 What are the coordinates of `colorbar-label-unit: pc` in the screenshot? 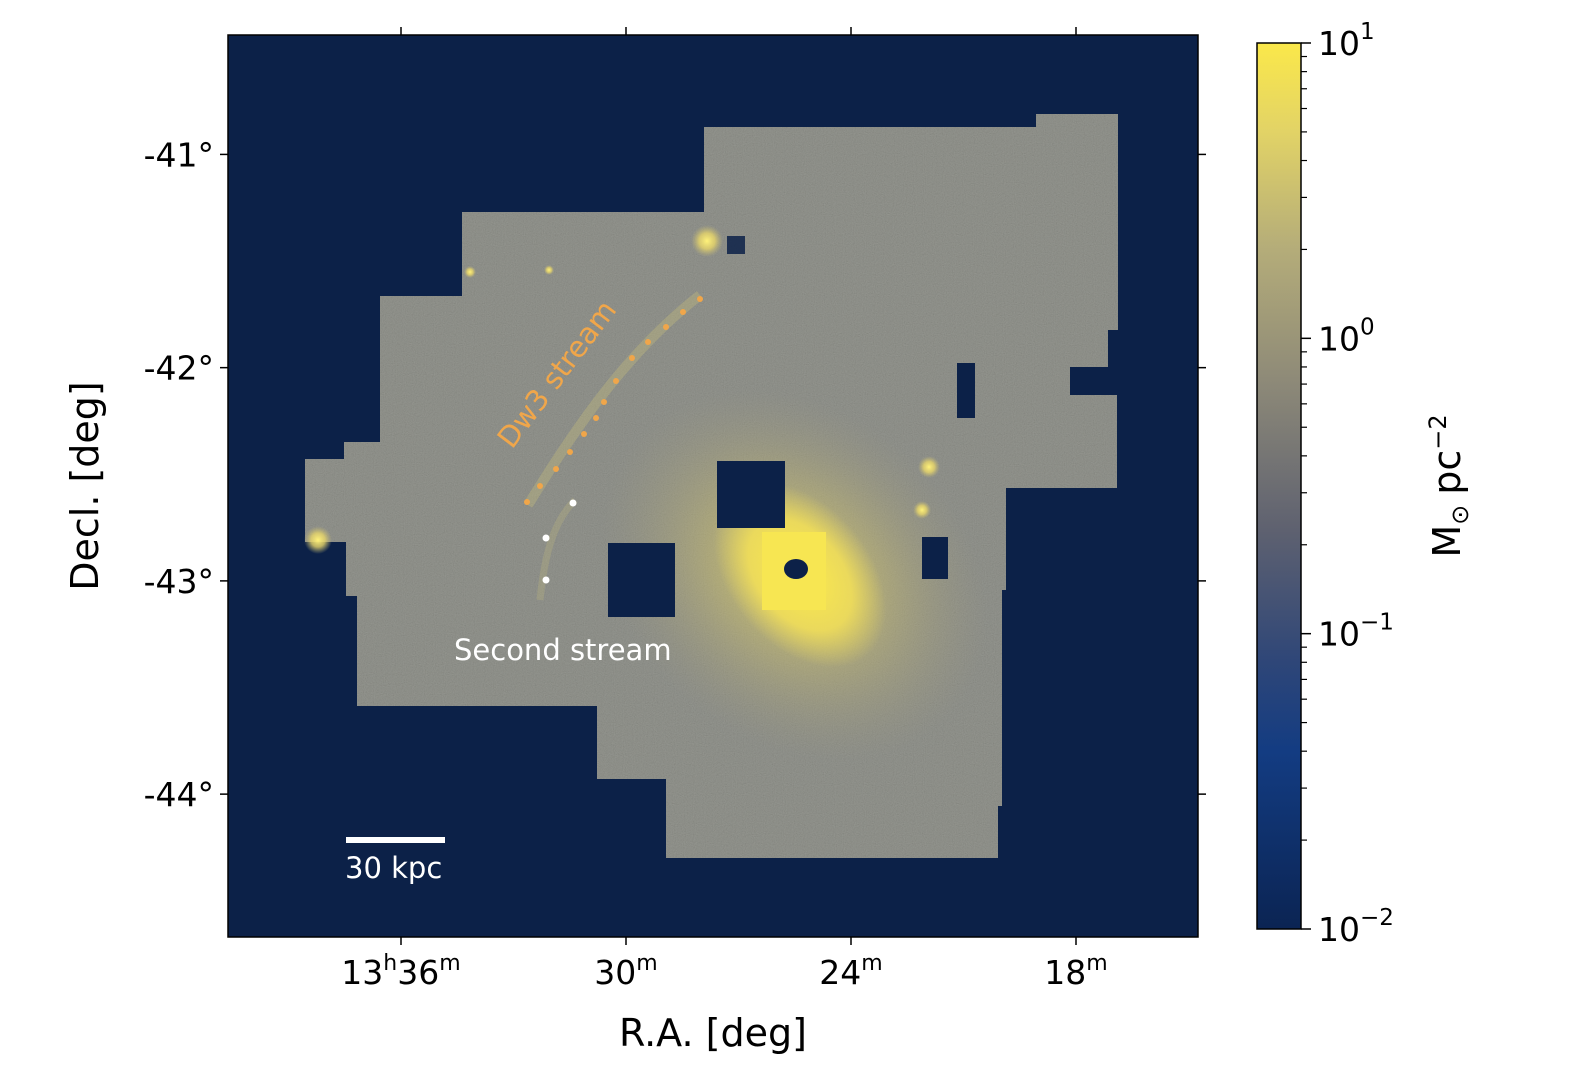 It's located at (1447, 472).